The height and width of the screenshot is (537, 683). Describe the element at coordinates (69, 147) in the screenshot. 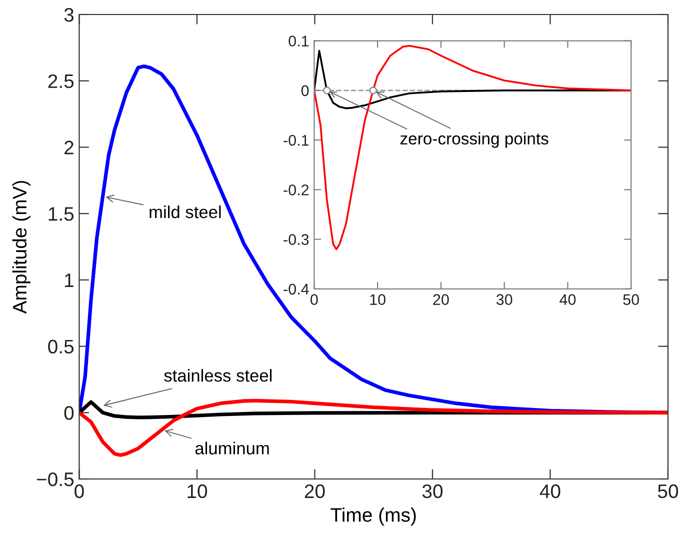

I see `y-tick-label: 2` at that location.